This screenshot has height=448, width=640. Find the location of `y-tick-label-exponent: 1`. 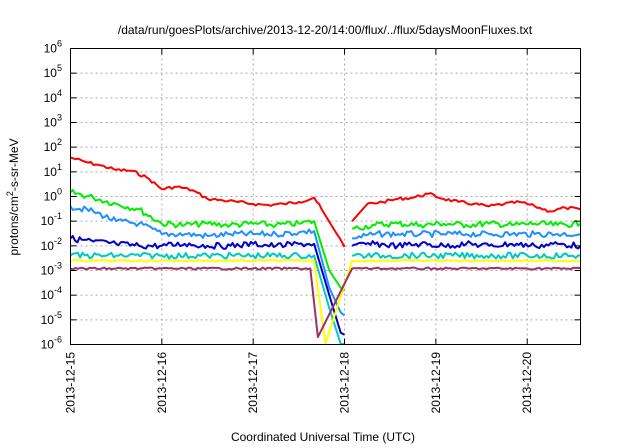

y-tick-label-exponent: 1 is located at coordinates (59, 167).